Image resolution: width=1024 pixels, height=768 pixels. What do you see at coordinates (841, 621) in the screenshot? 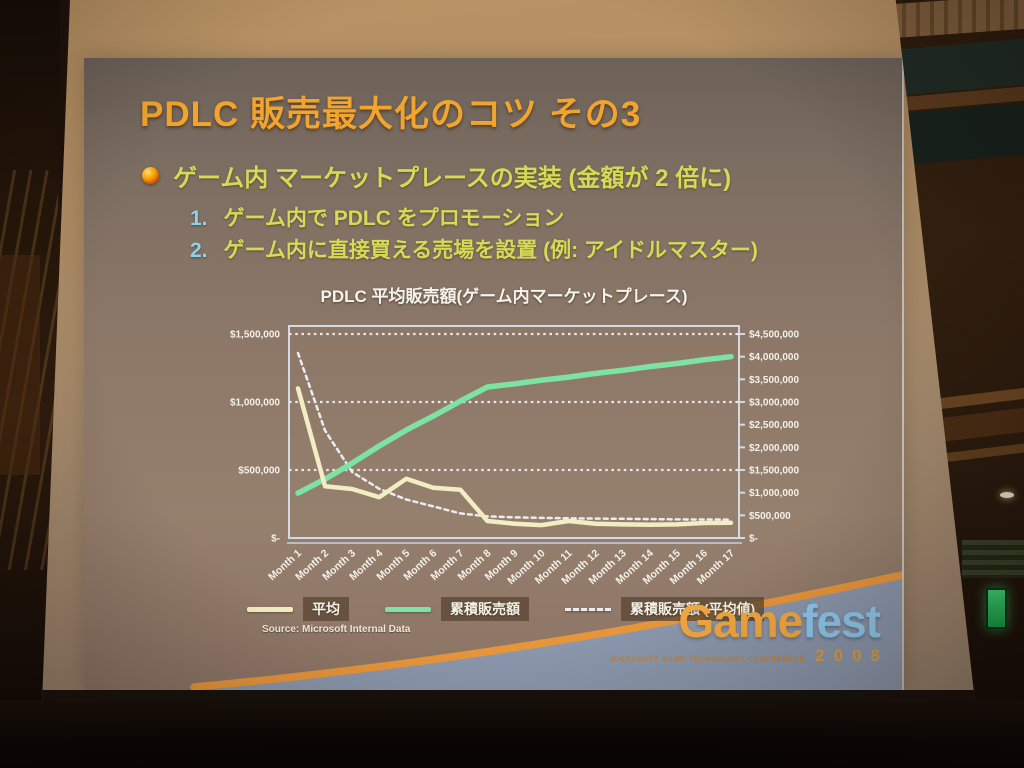
I see `logo-fest-text: fest` at bounding box center [841, 621].